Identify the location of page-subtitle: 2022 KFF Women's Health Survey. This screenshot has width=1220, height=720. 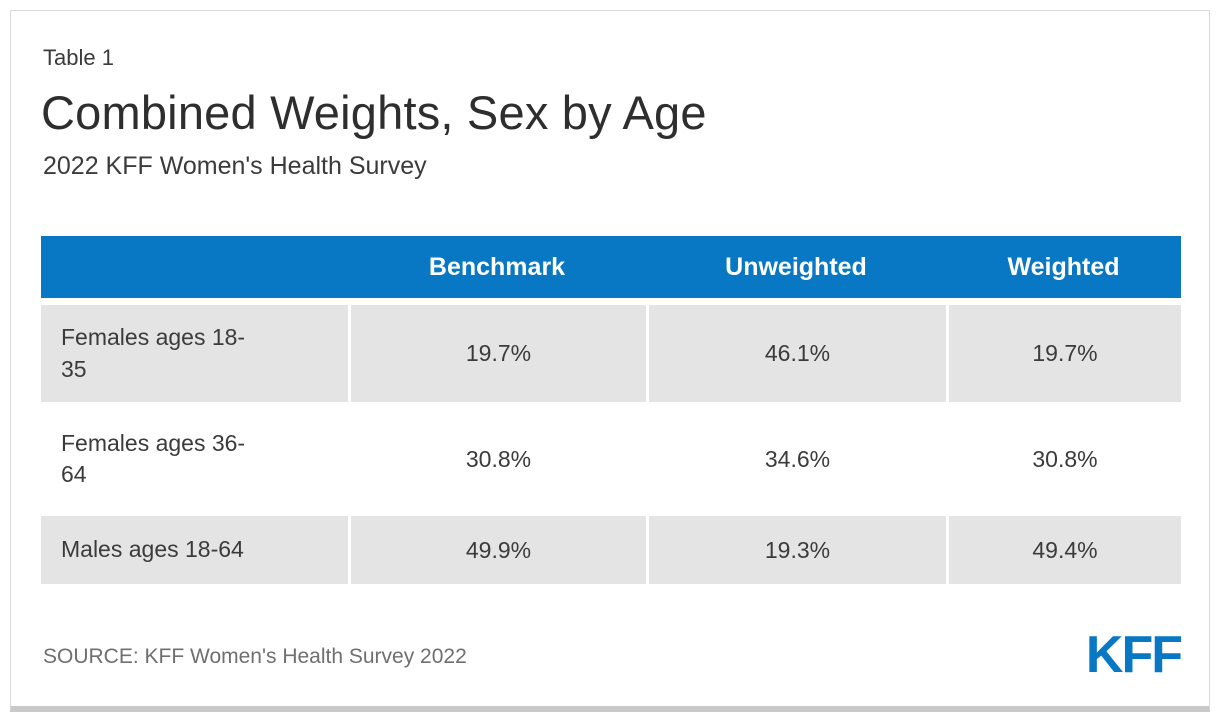
(235, 166).